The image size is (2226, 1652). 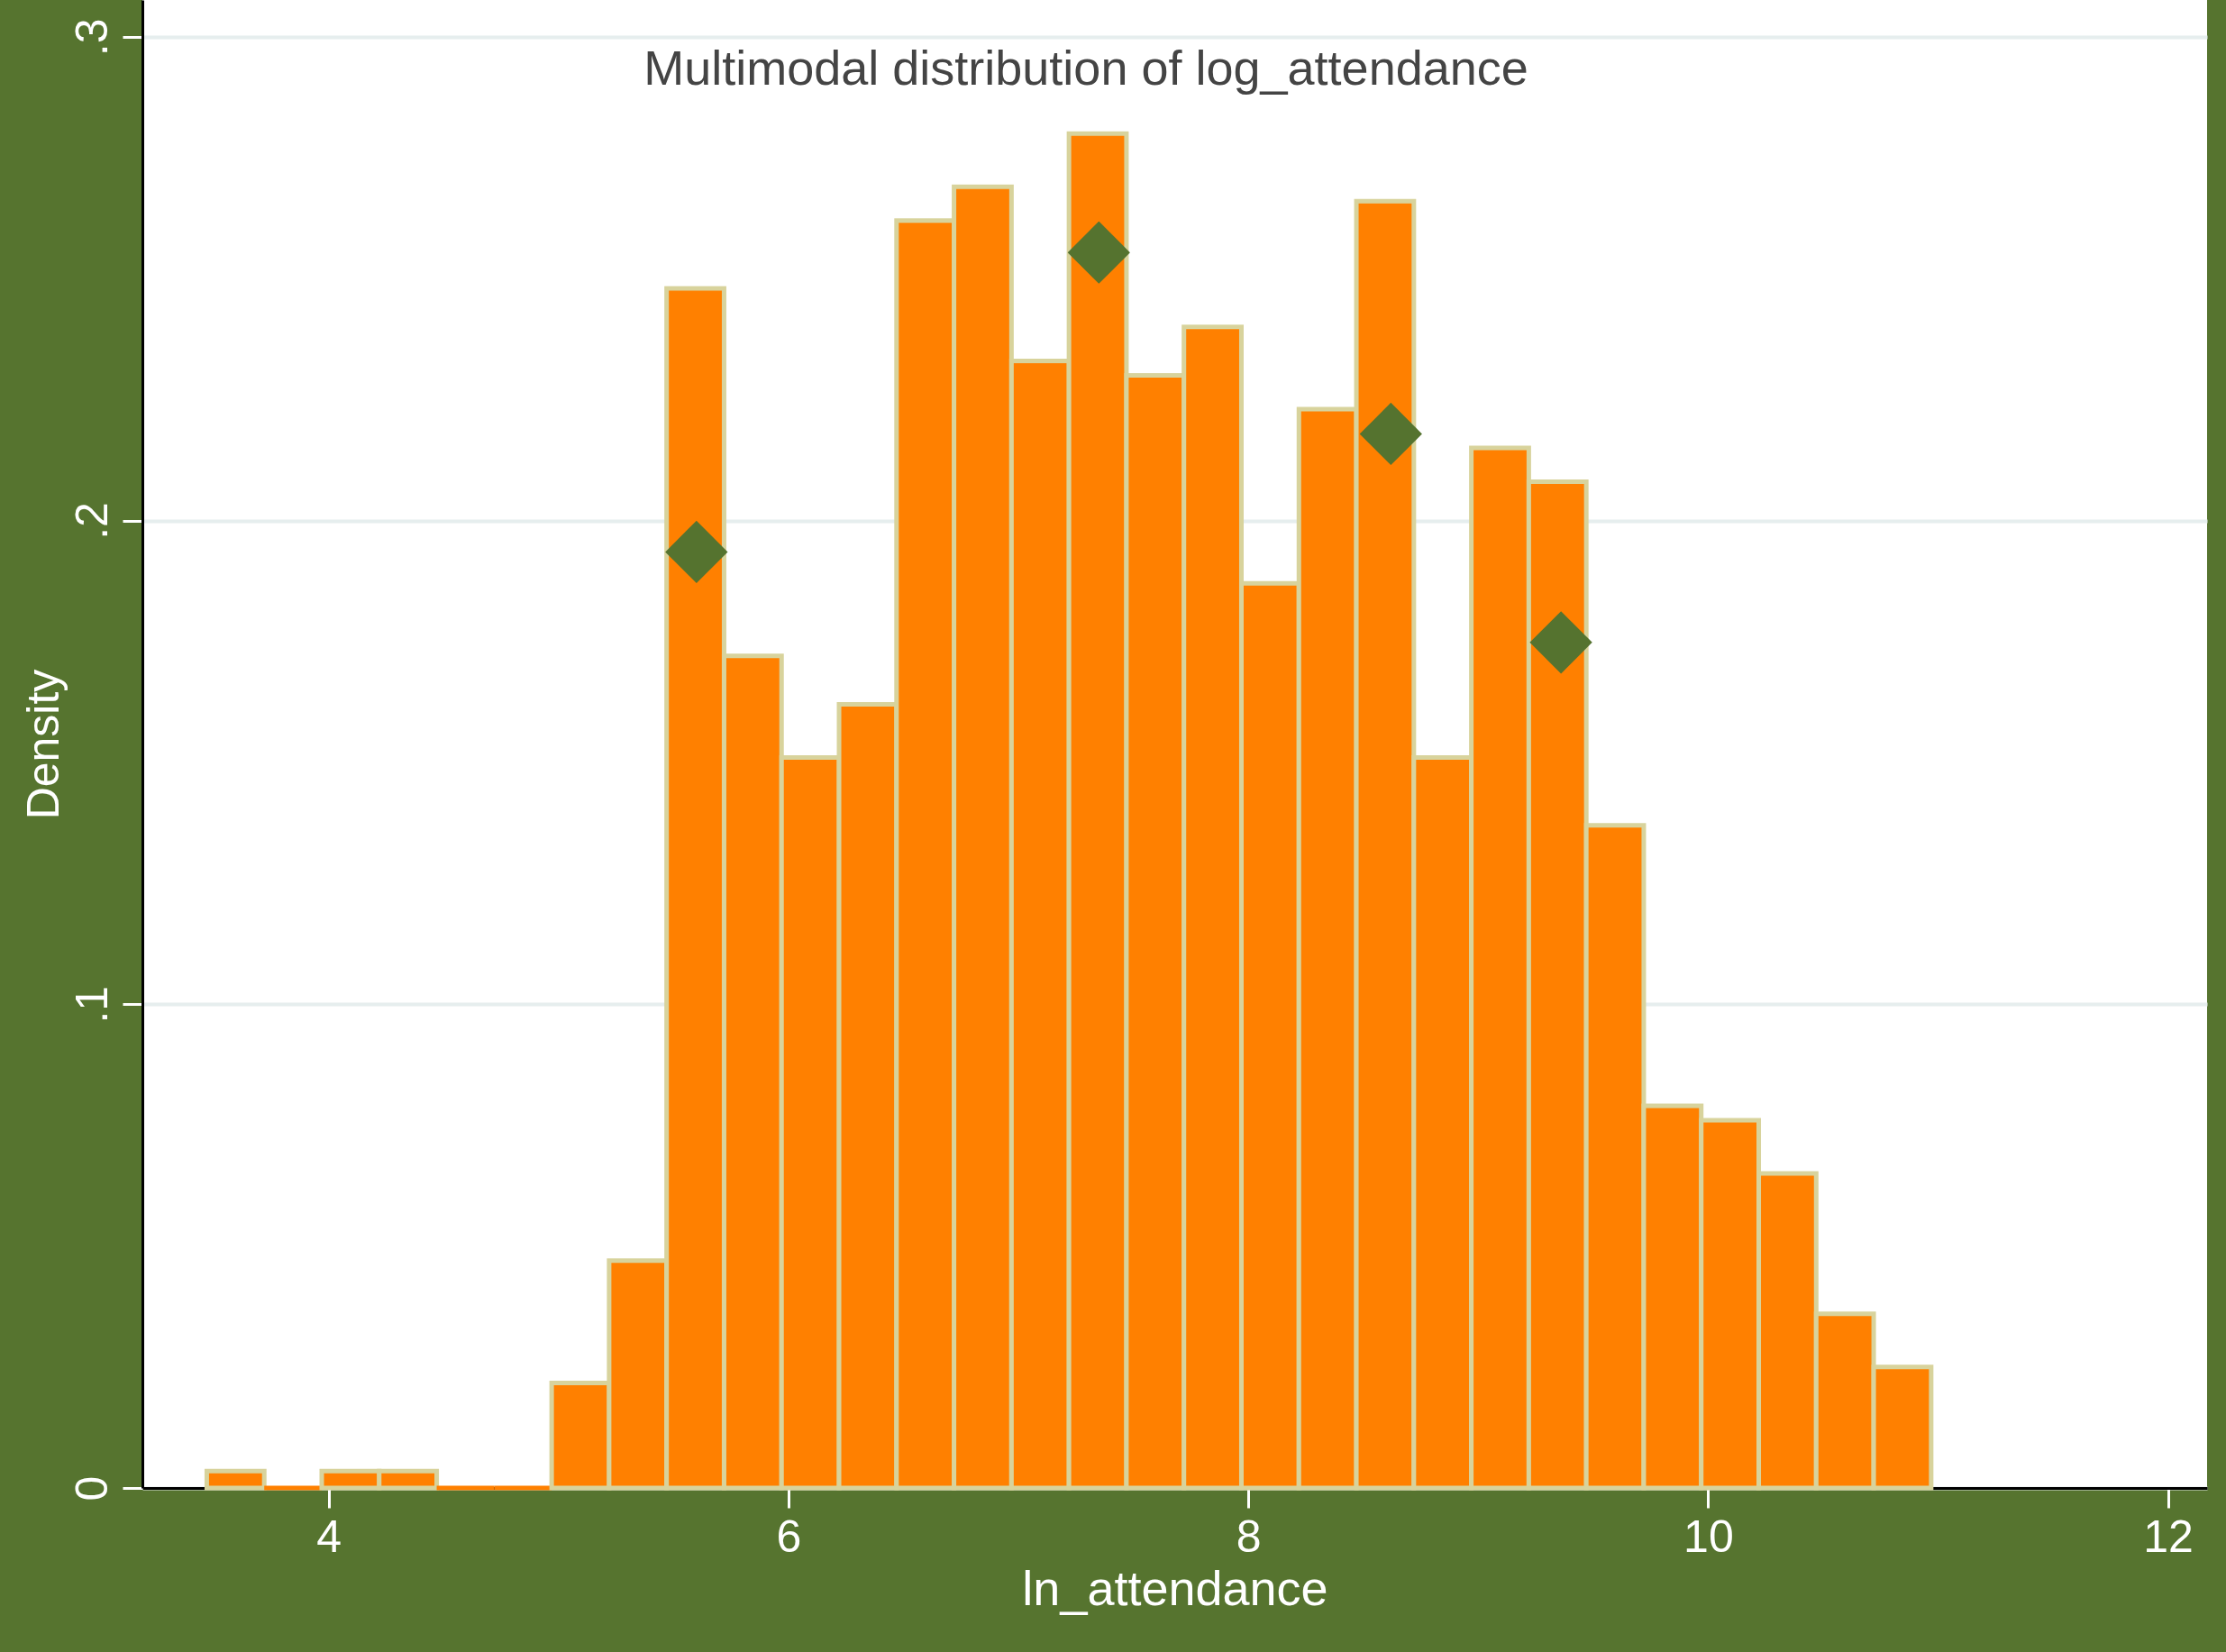 I want to click on x-axis-title: ln_attendance, so click(x=1175, y=1588).